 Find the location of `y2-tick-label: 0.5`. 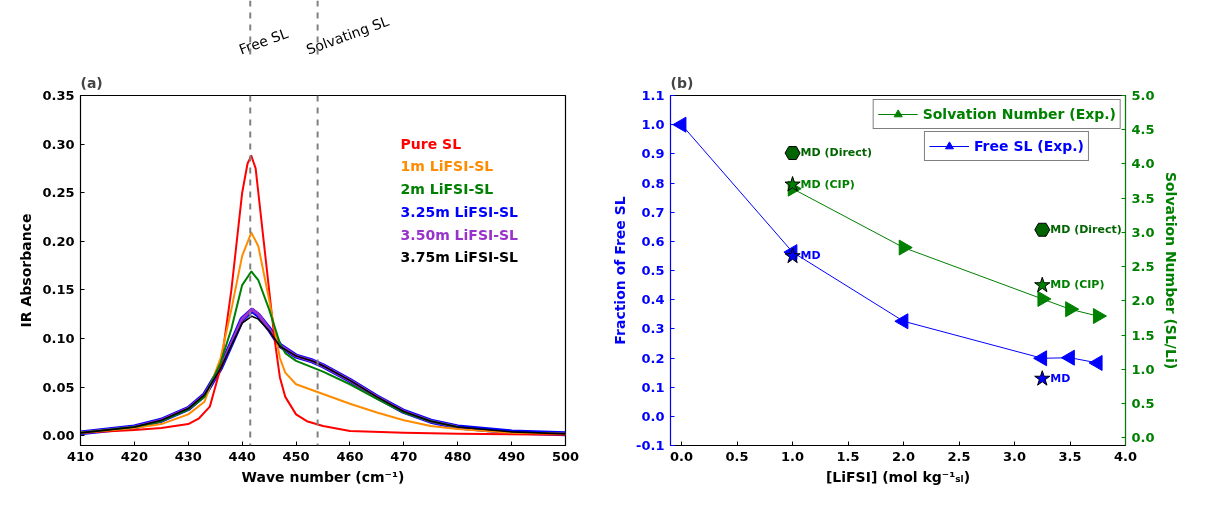

y2-tick-label: 0.5 is located at coordinates (1143, 404).